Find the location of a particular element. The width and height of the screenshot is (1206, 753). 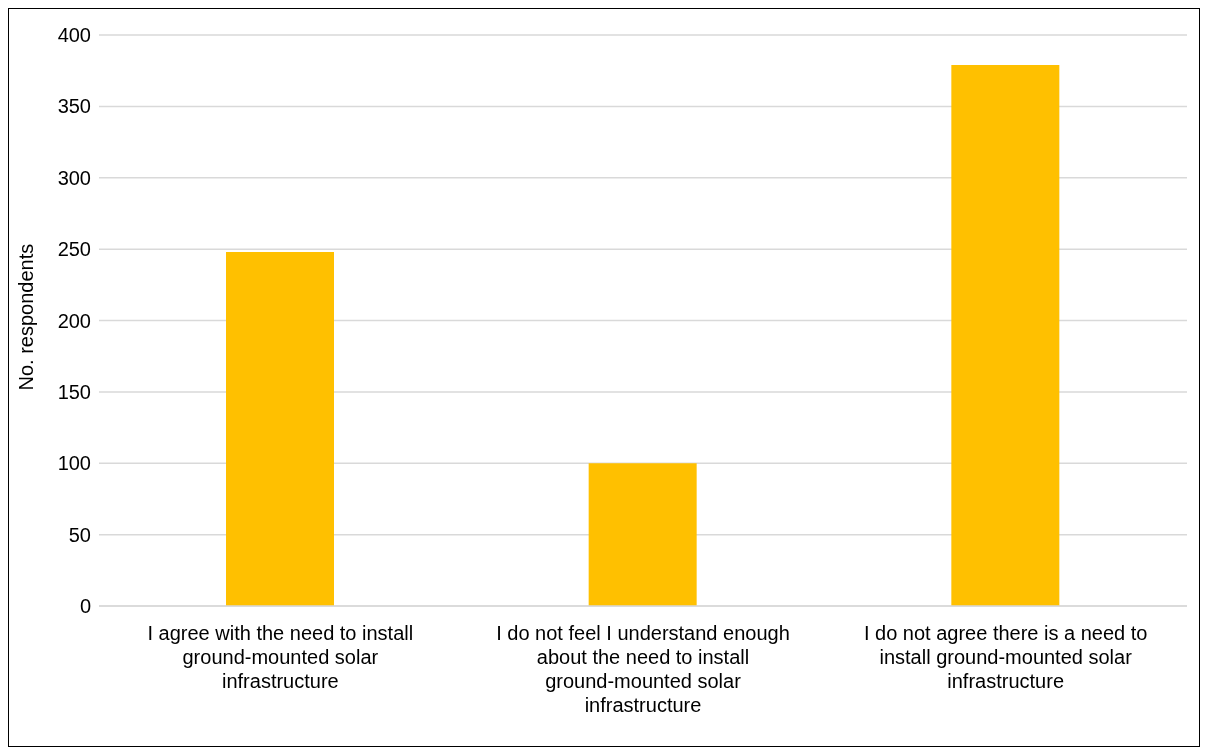

y-tick-label: 300 is located at coordinates (74, 177).